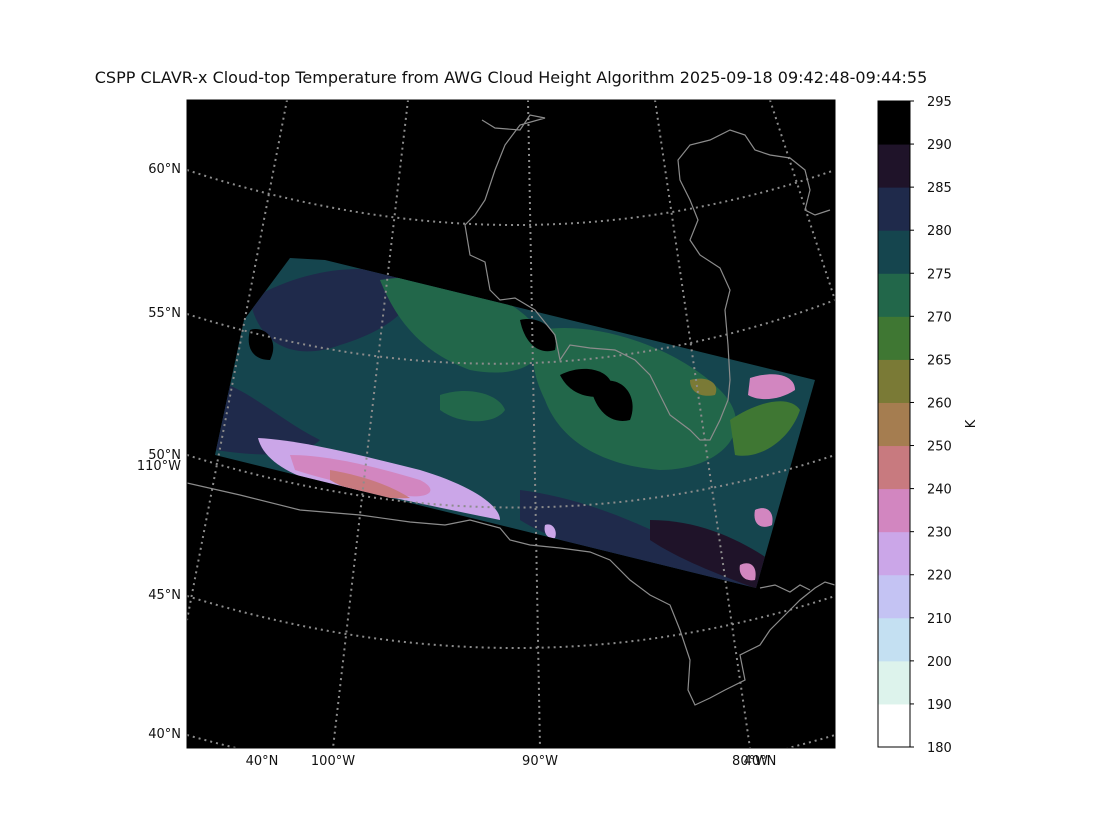  I want to click on colorbar-tick-label: 250, so click(939, 447).